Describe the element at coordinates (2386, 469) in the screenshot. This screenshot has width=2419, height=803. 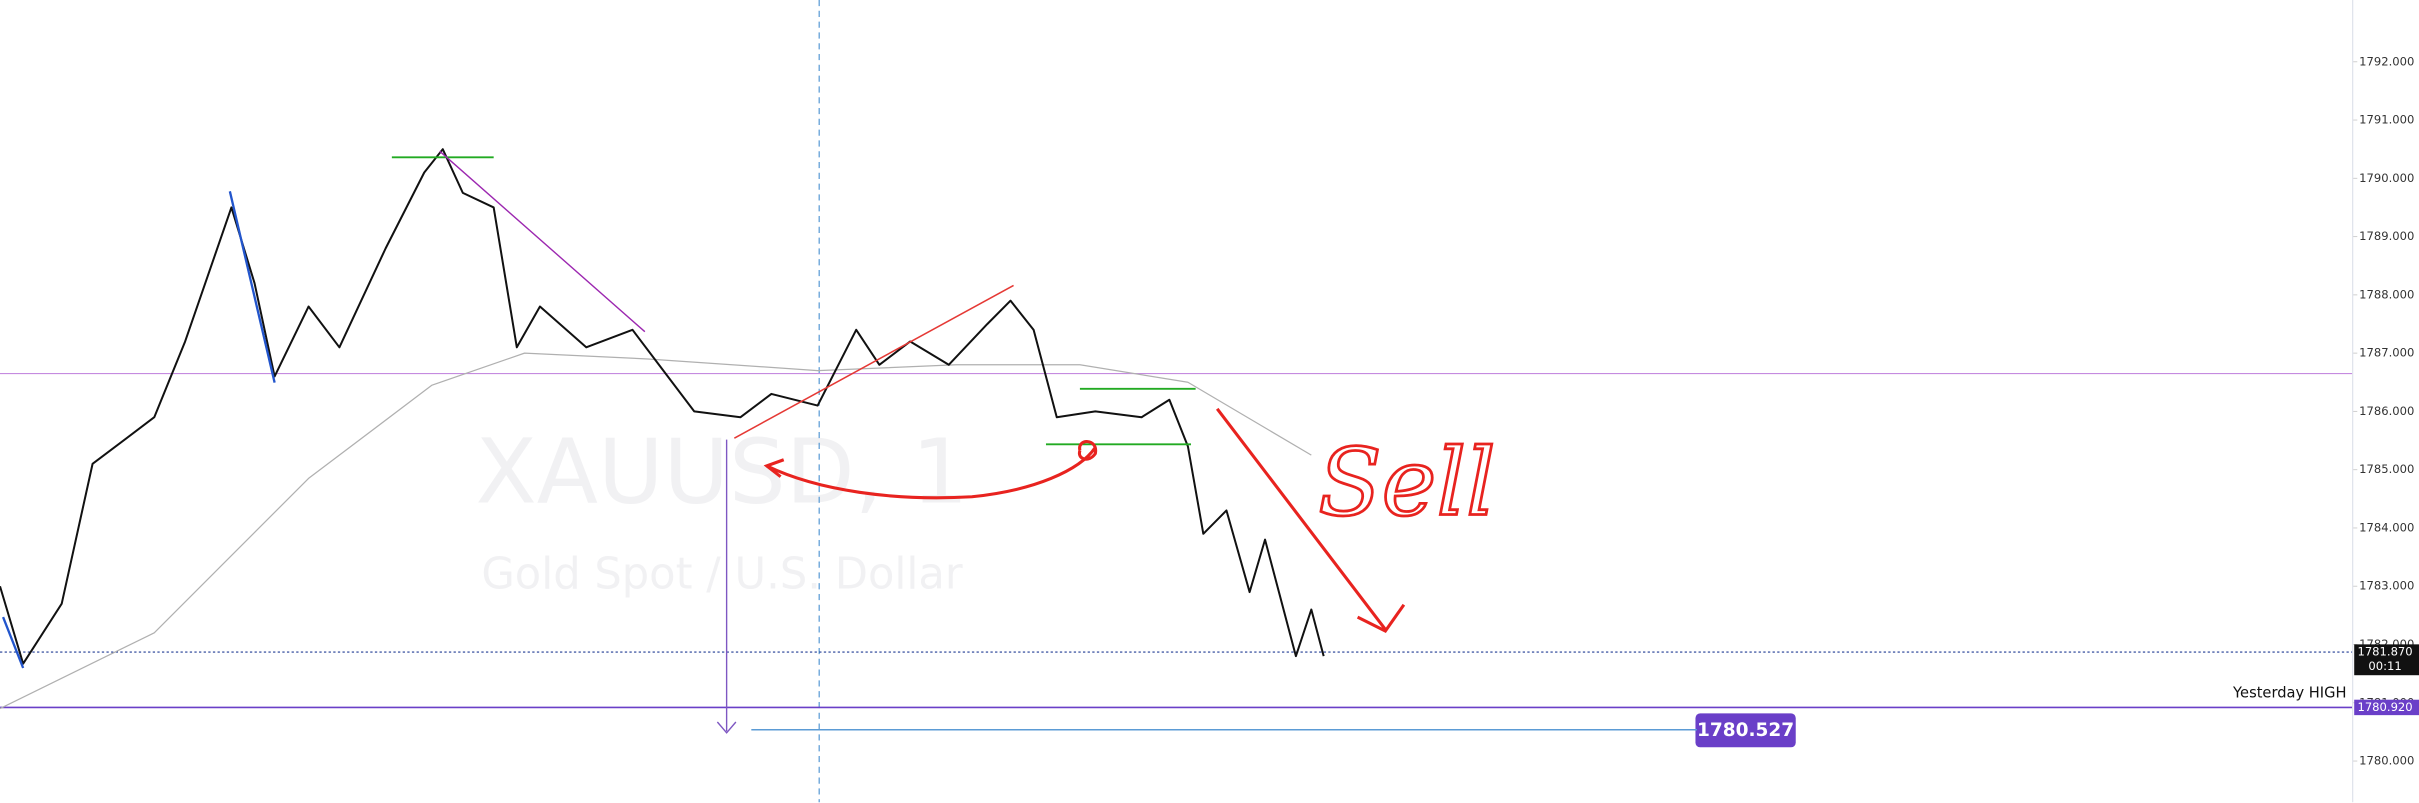
I see `y-tick-label: 1785.000` at that location.